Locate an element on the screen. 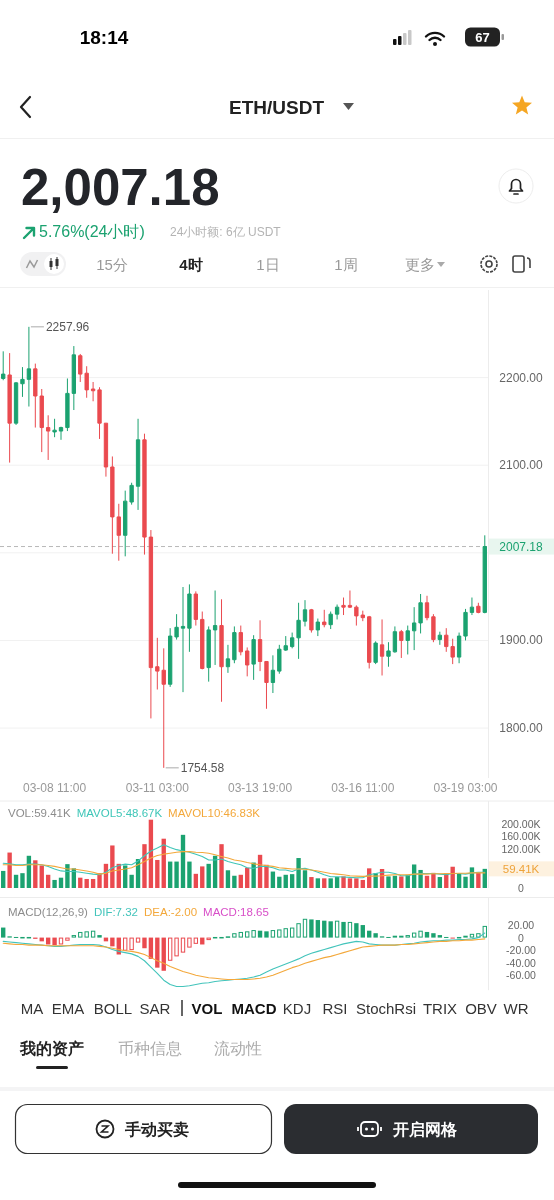  series-label: MACD:18.65 is located at coordinates (236, 912).